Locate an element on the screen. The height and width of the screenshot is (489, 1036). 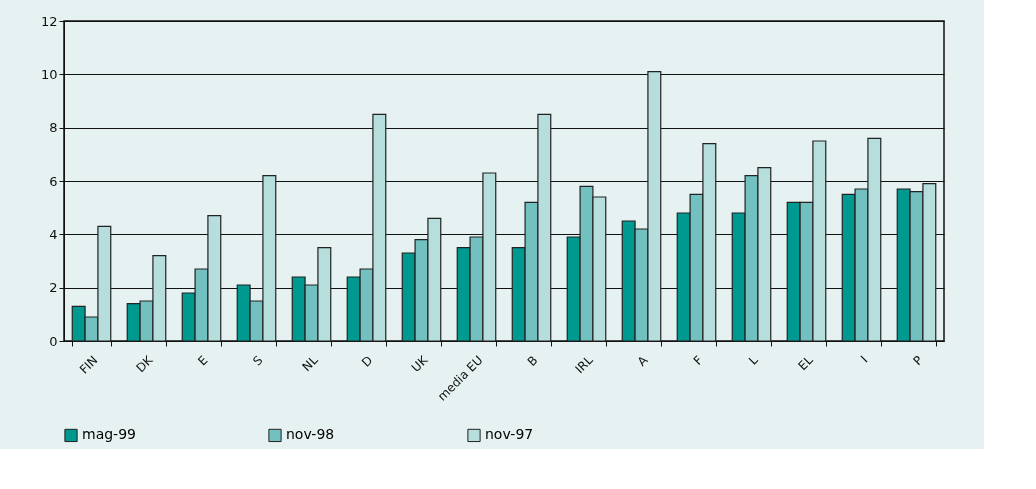
legend-label: mag-99 is located at coordinates (109, 434).